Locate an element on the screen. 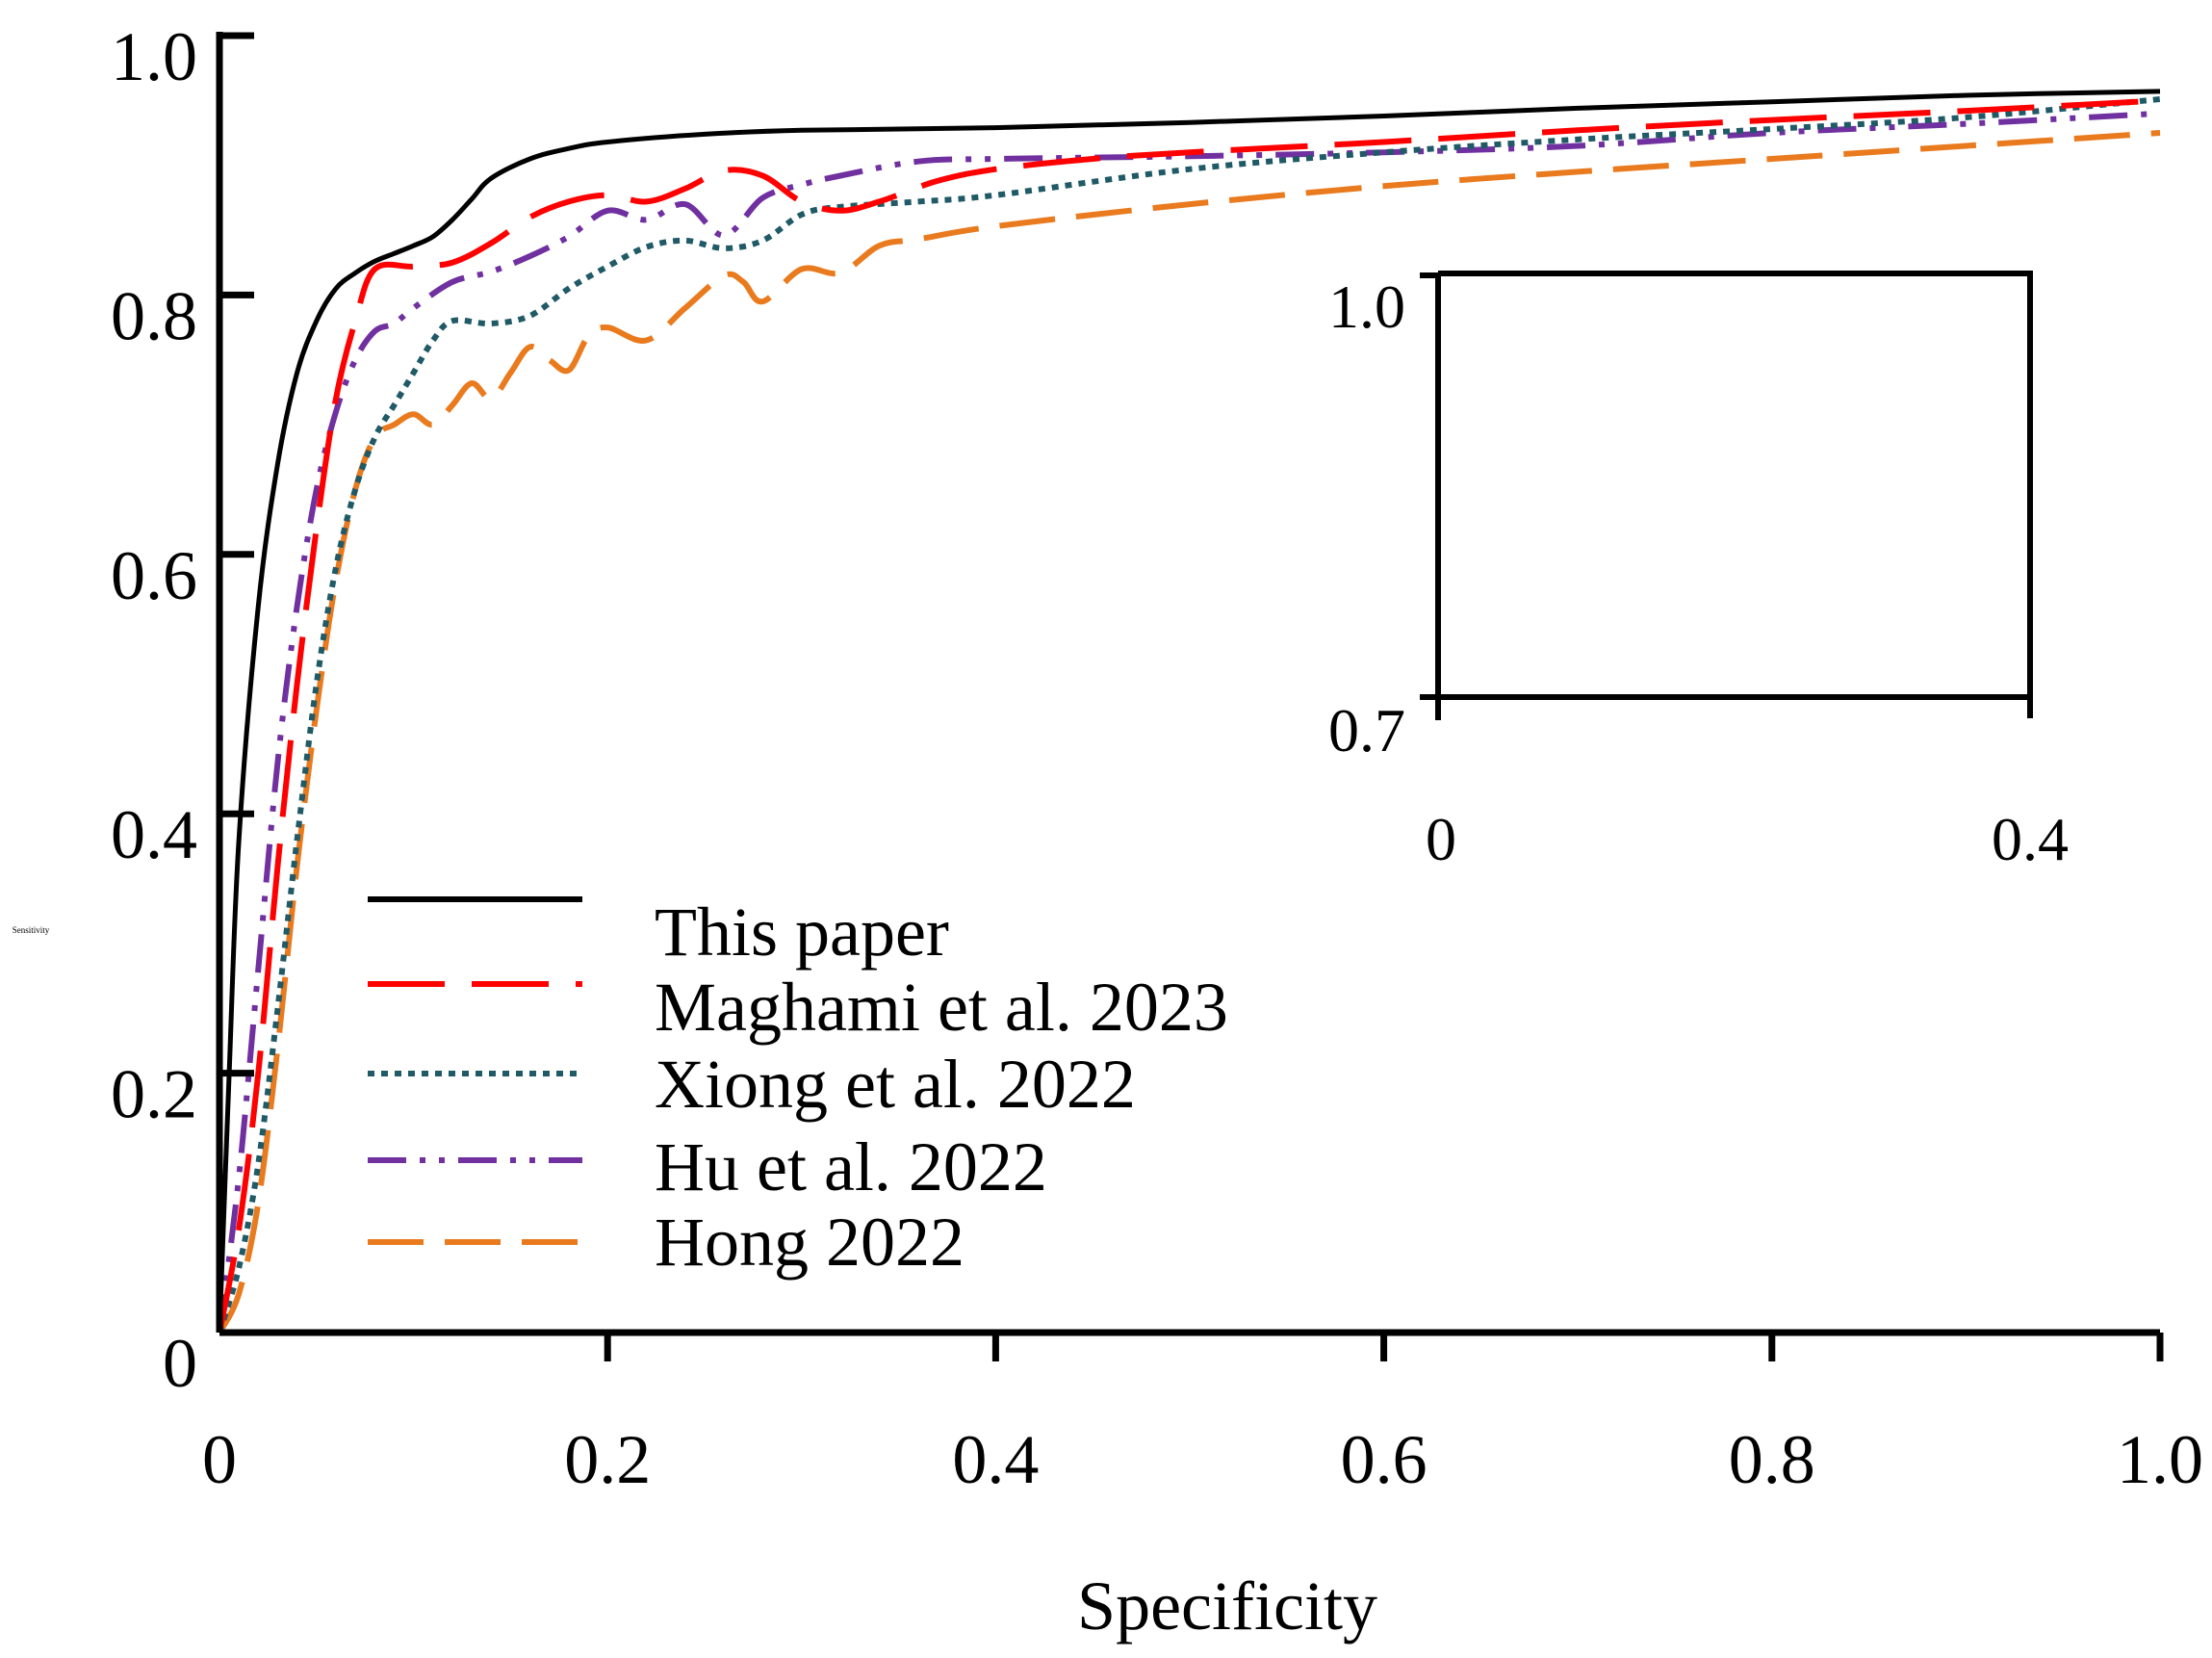 This screenshot has height=1658, width=2212. y-tick-label: 0 is located at coordinates (180, 1363).